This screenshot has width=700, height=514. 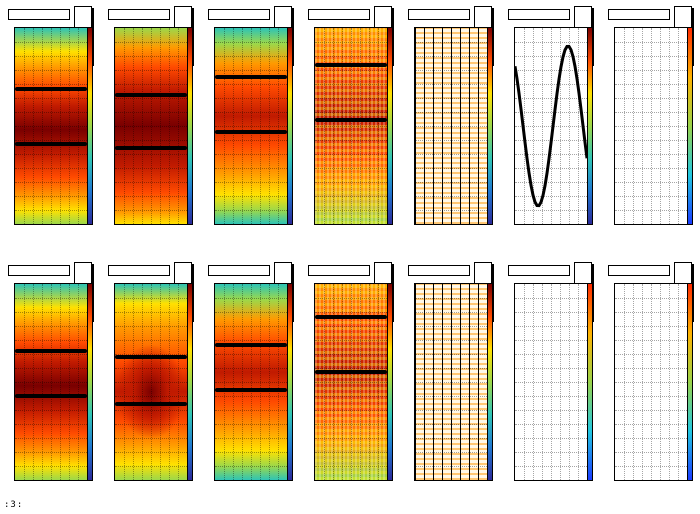 What do you see at coordinates (52, 229) in the screenshot?
I see `x-axis-ticks` at bounding box center [52, 229].